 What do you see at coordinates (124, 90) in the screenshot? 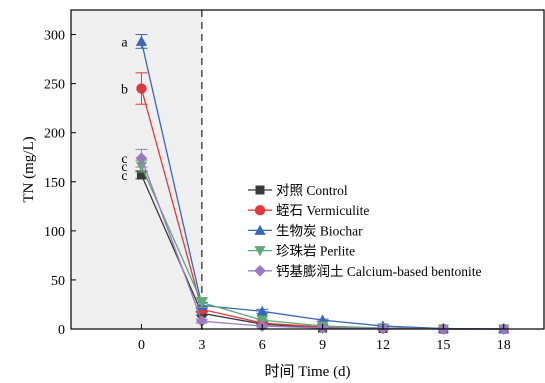
I see `significance-letter: b` at bounding box center [124, 90].